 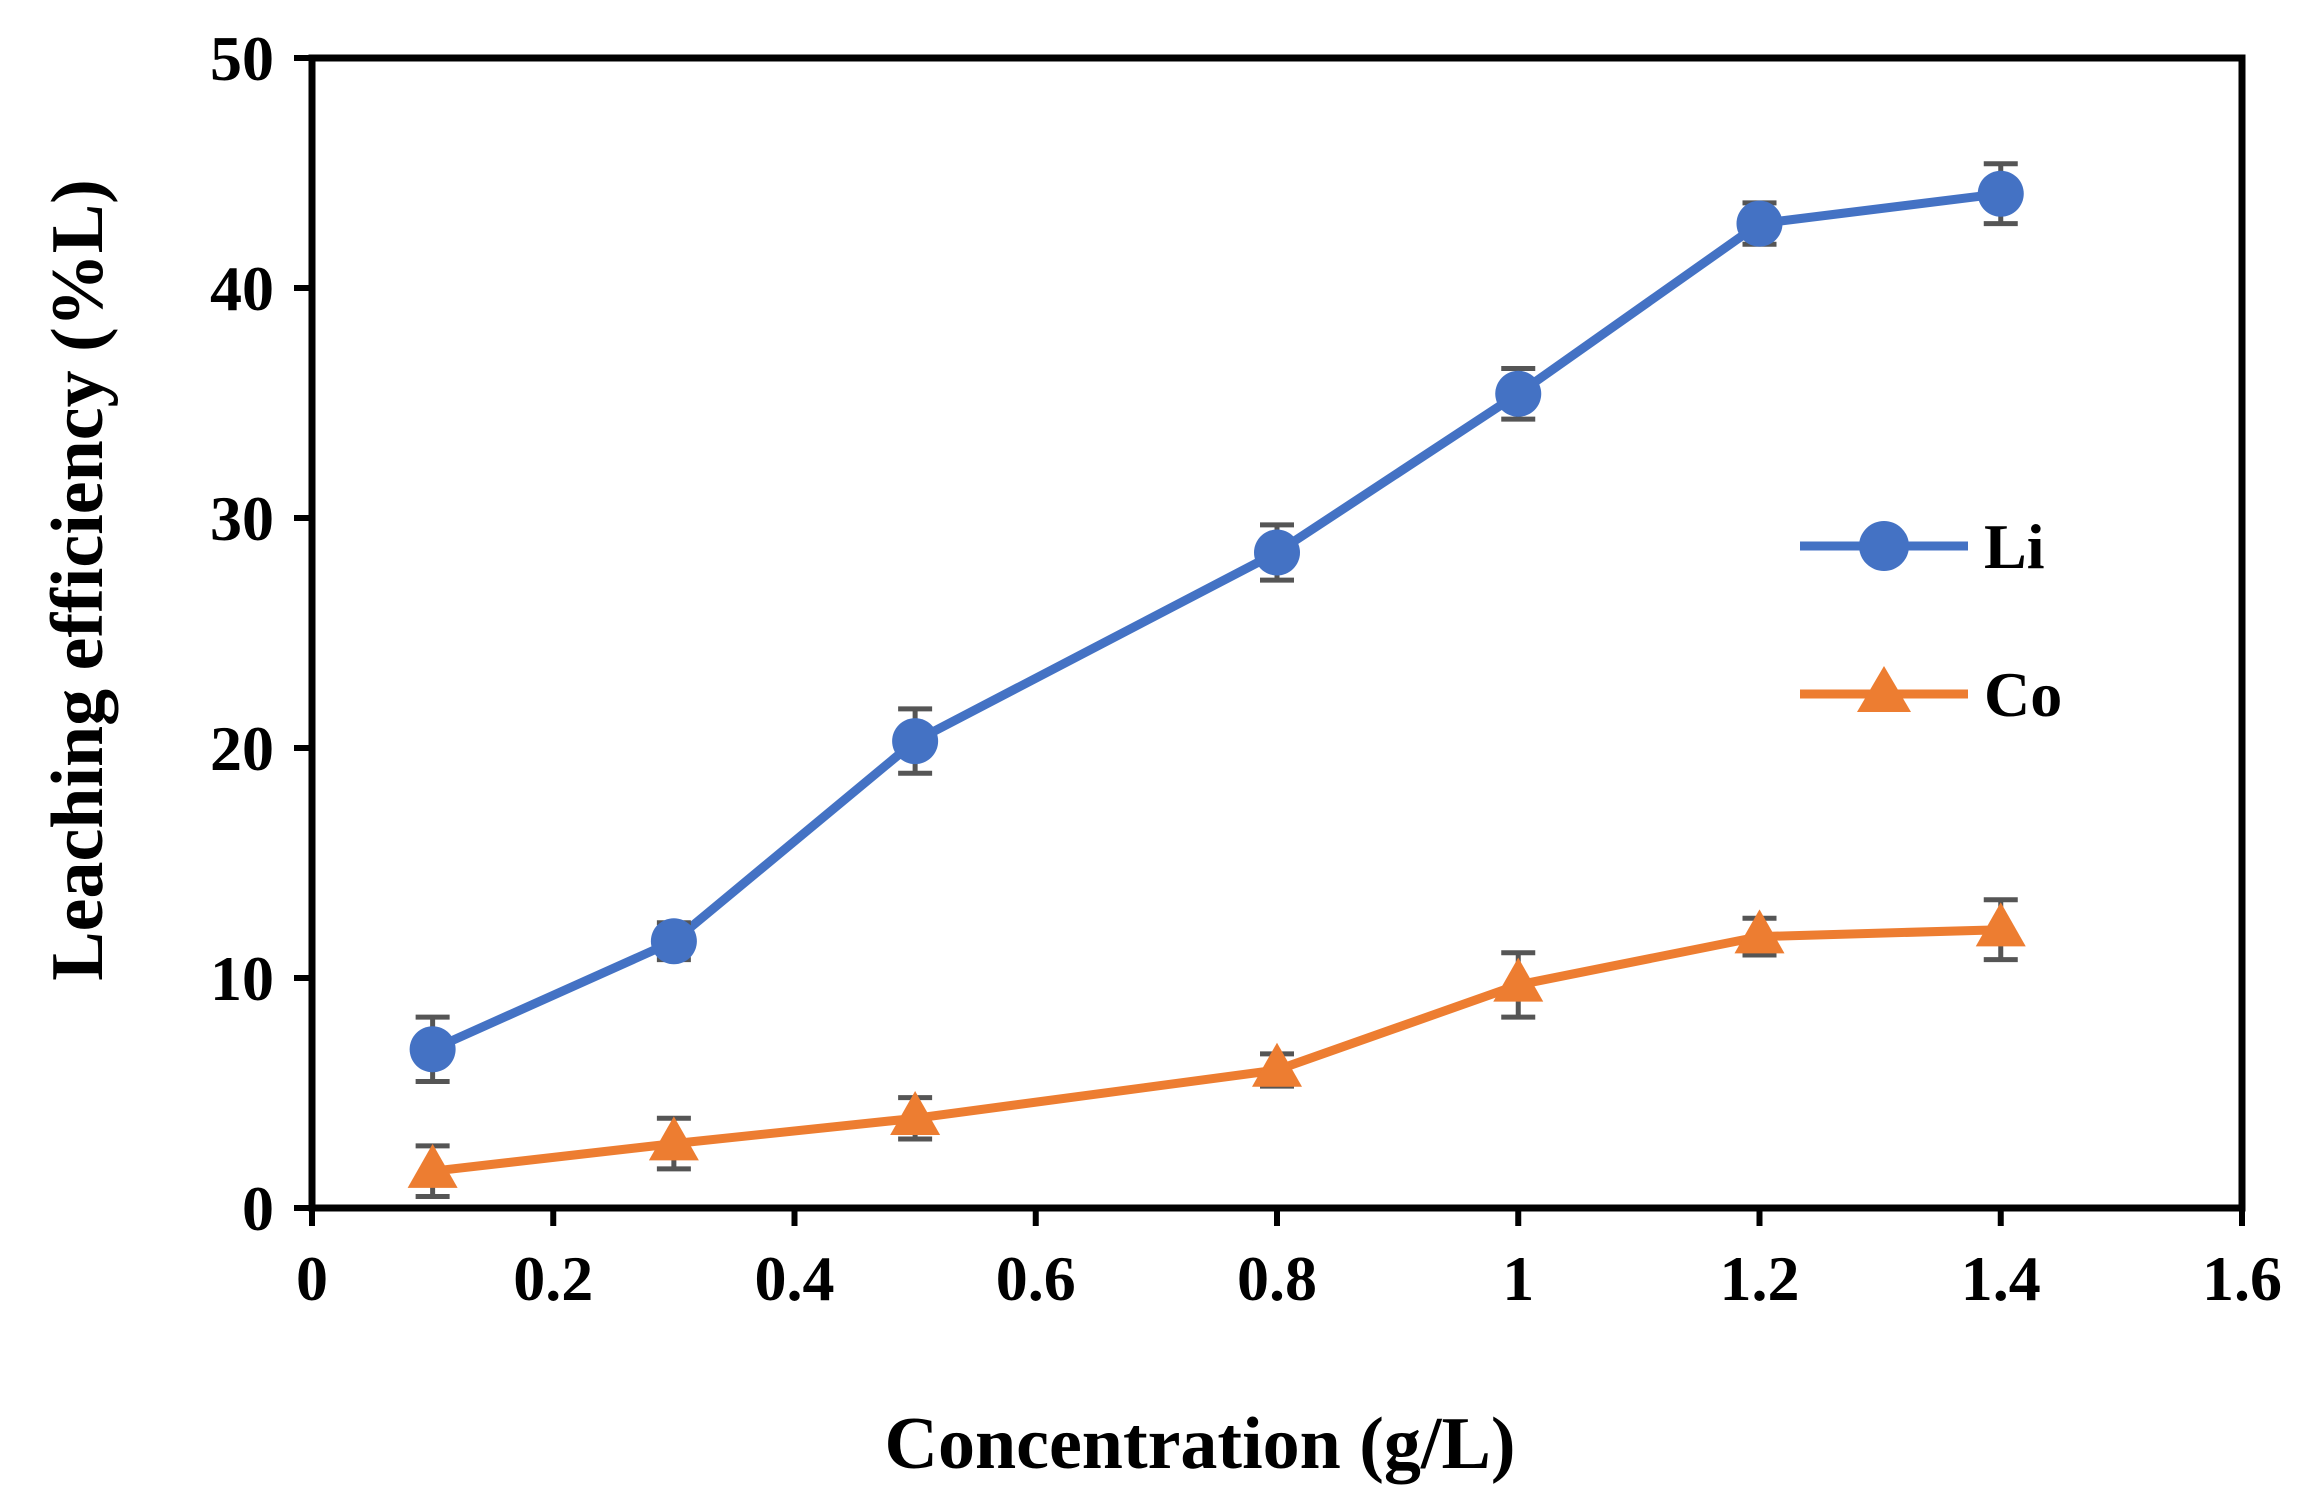 What do you see at coordinates (1760, 1278) in the screenshot?
I see `x-tick-label: 1.2` at bounding box center [1760, 1278].